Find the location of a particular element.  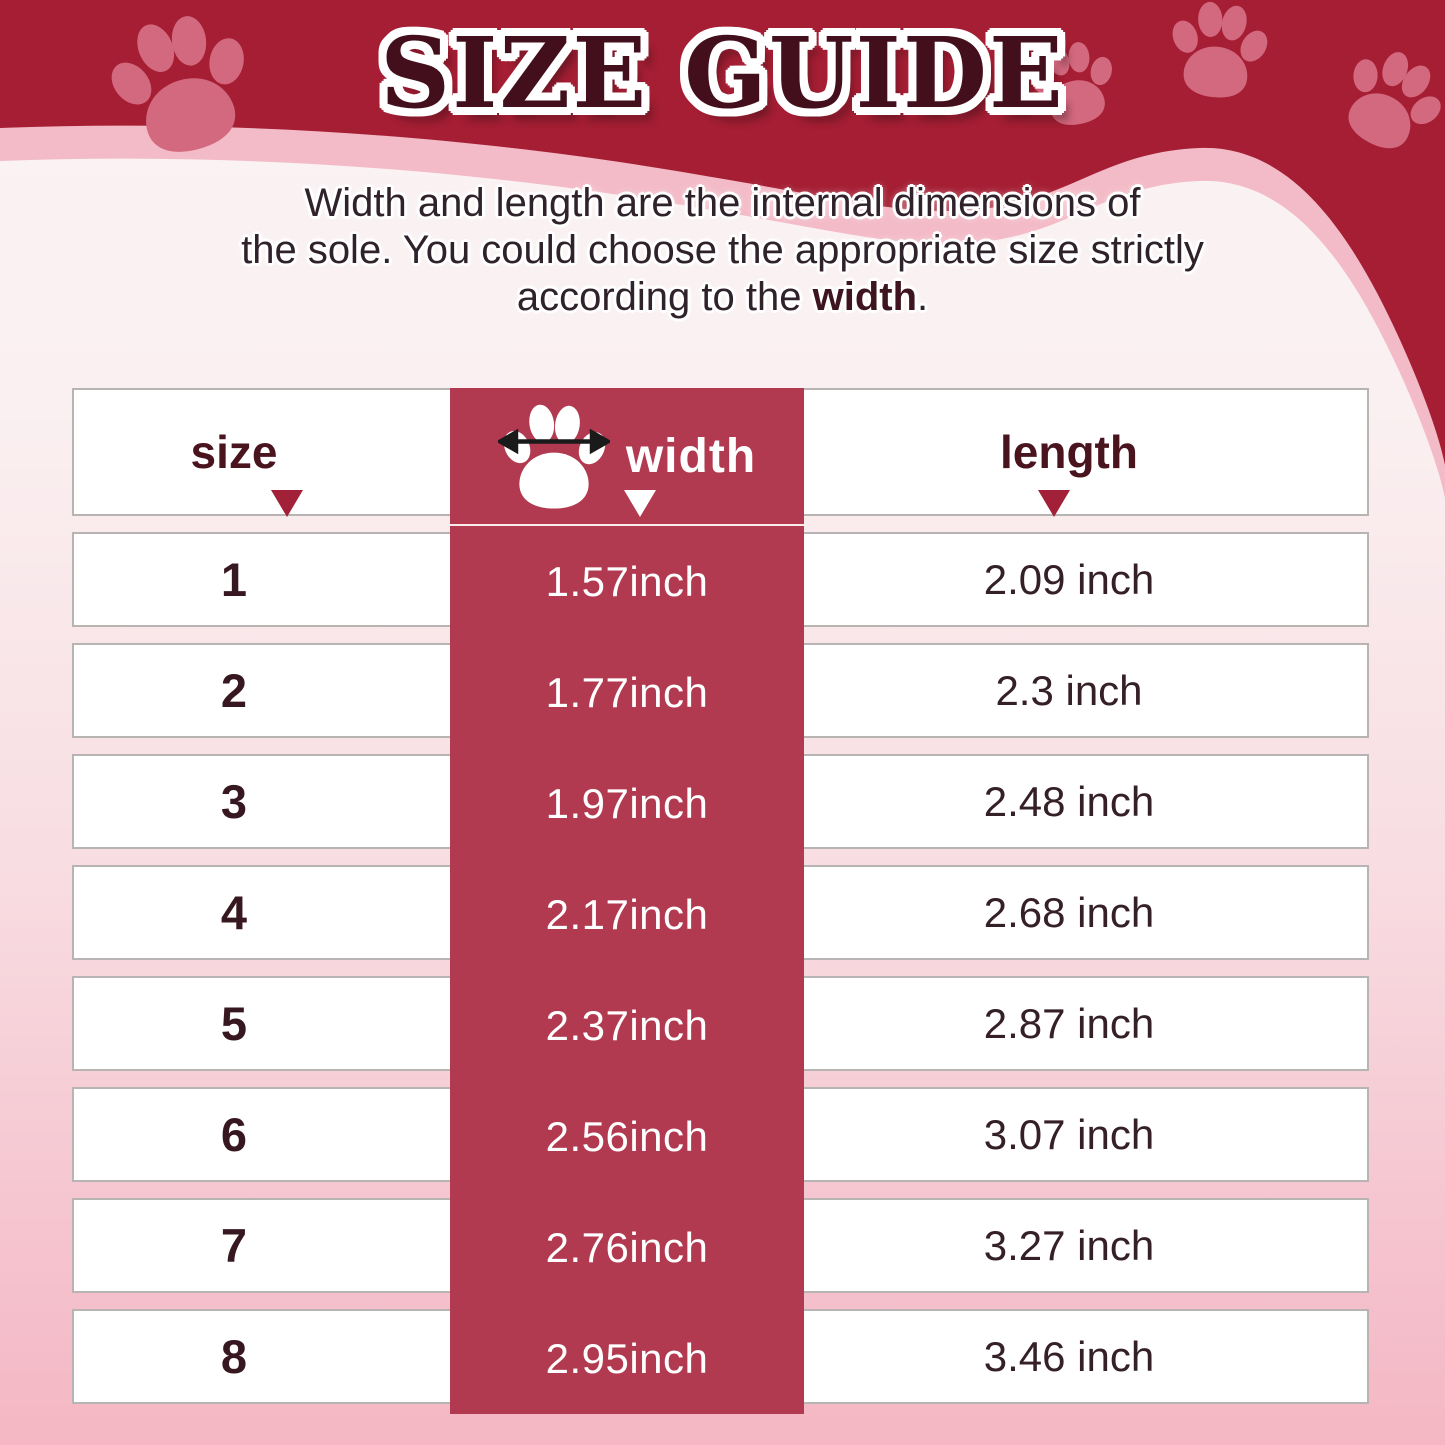

length-value: 2.3 inch is located at coordinates (1069, 690).